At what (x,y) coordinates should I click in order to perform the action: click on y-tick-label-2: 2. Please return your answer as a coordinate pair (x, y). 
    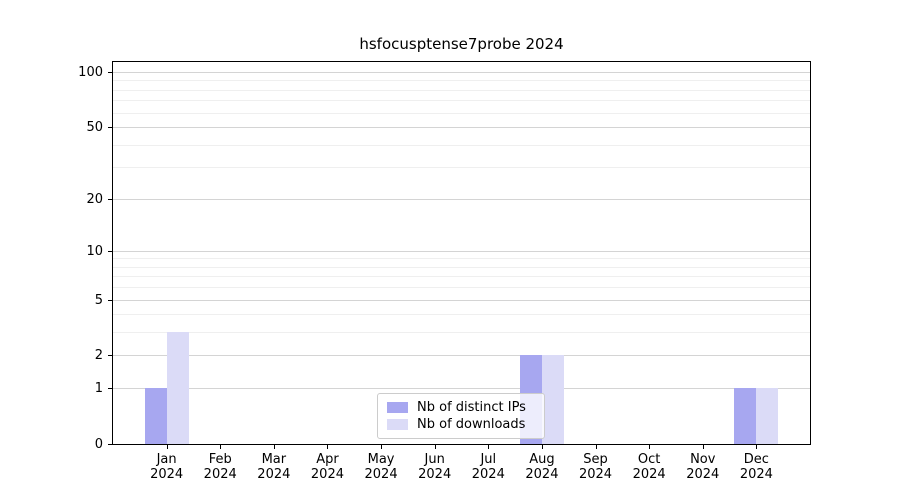
    Looking at the image, I should click on (98, 356).